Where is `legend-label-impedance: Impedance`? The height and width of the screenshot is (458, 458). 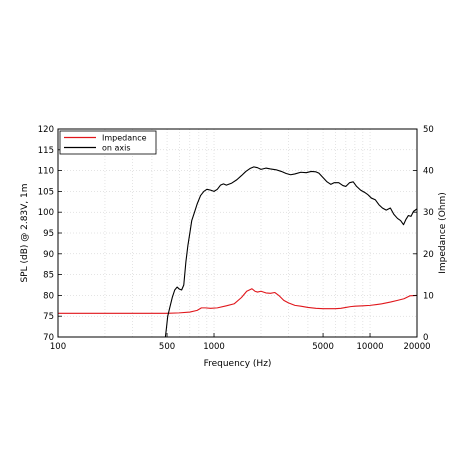
legend-label-impedance: Impedance is located at coordinates (124, 138).